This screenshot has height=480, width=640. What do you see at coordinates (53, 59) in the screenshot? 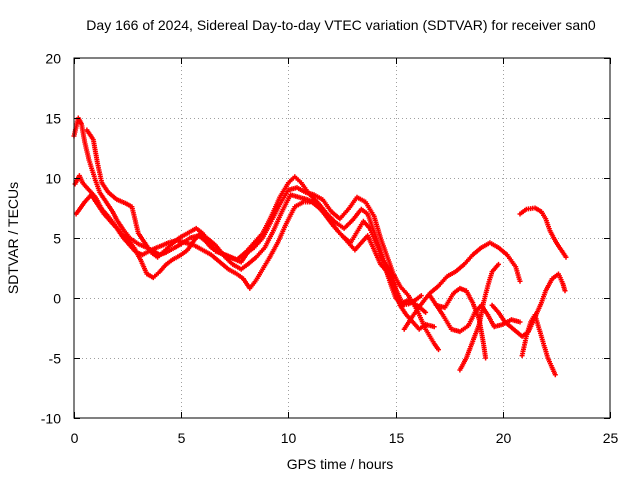
I see `y-tick-label: 20` at bounding box center [53, 59].